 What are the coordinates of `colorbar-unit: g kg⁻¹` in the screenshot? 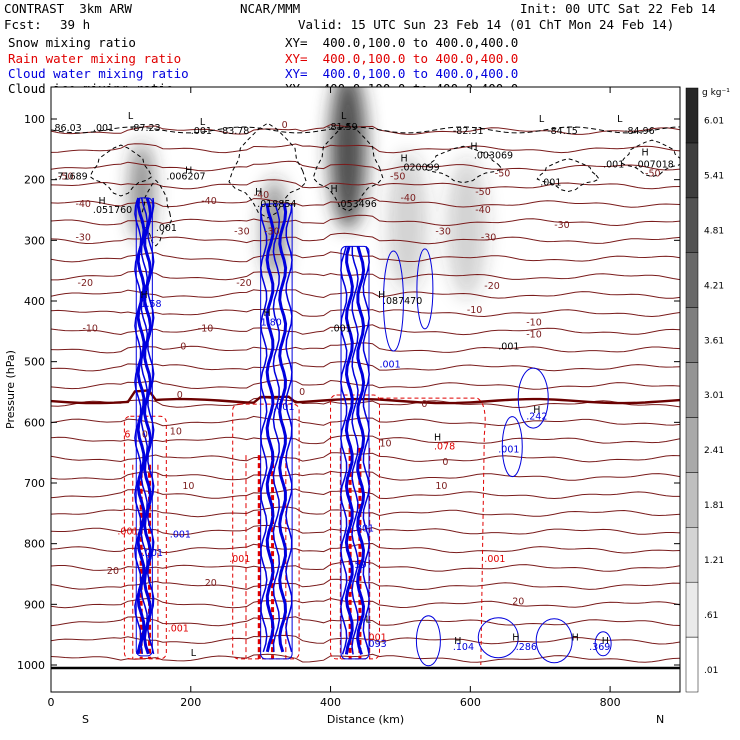 It's located at (716, 93).